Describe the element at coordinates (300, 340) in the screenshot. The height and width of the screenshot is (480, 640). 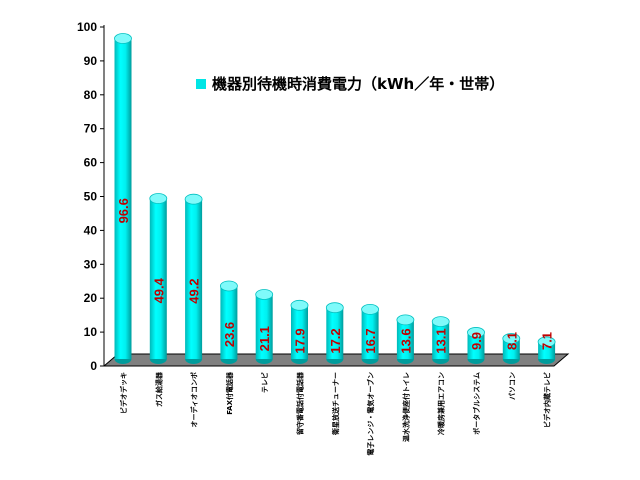
I see `data-label: 17.9` at that location.